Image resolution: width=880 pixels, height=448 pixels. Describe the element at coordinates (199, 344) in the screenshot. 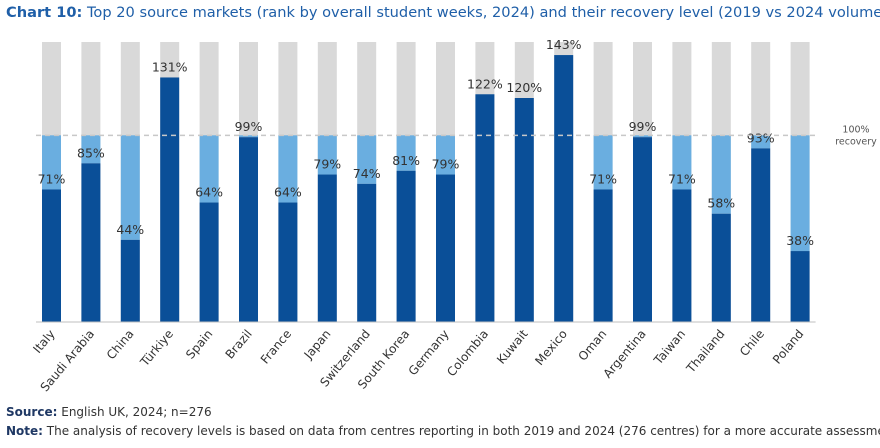

I see `category-label: Spain` at that location.